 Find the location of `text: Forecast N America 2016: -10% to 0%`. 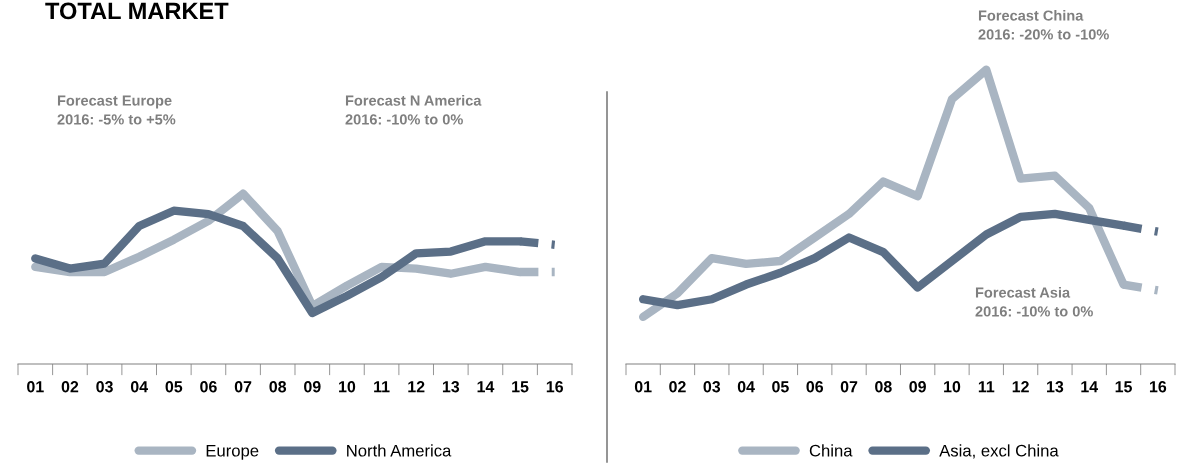

text: Forecast N America 2016: -10% to 0% is located at coordinates (413, 110).